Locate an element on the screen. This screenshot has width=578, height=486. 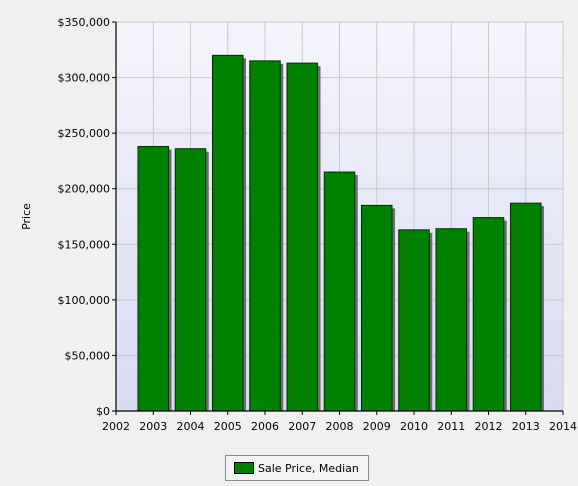
legend: Sale Price, Median is located at coordinates (297, 468).